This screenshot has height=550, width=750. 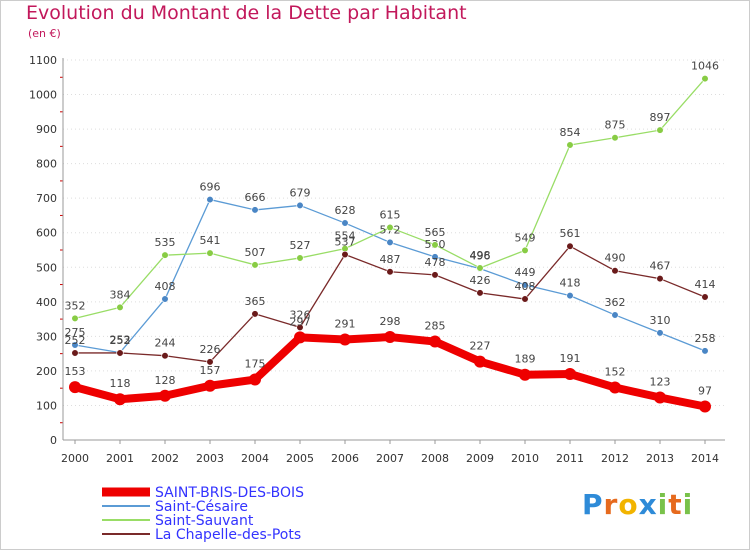 What do you see at coordinates (165, 458) in the screenshot?
I see `x-tick-label: 2002` at bounding box center [165, 458].